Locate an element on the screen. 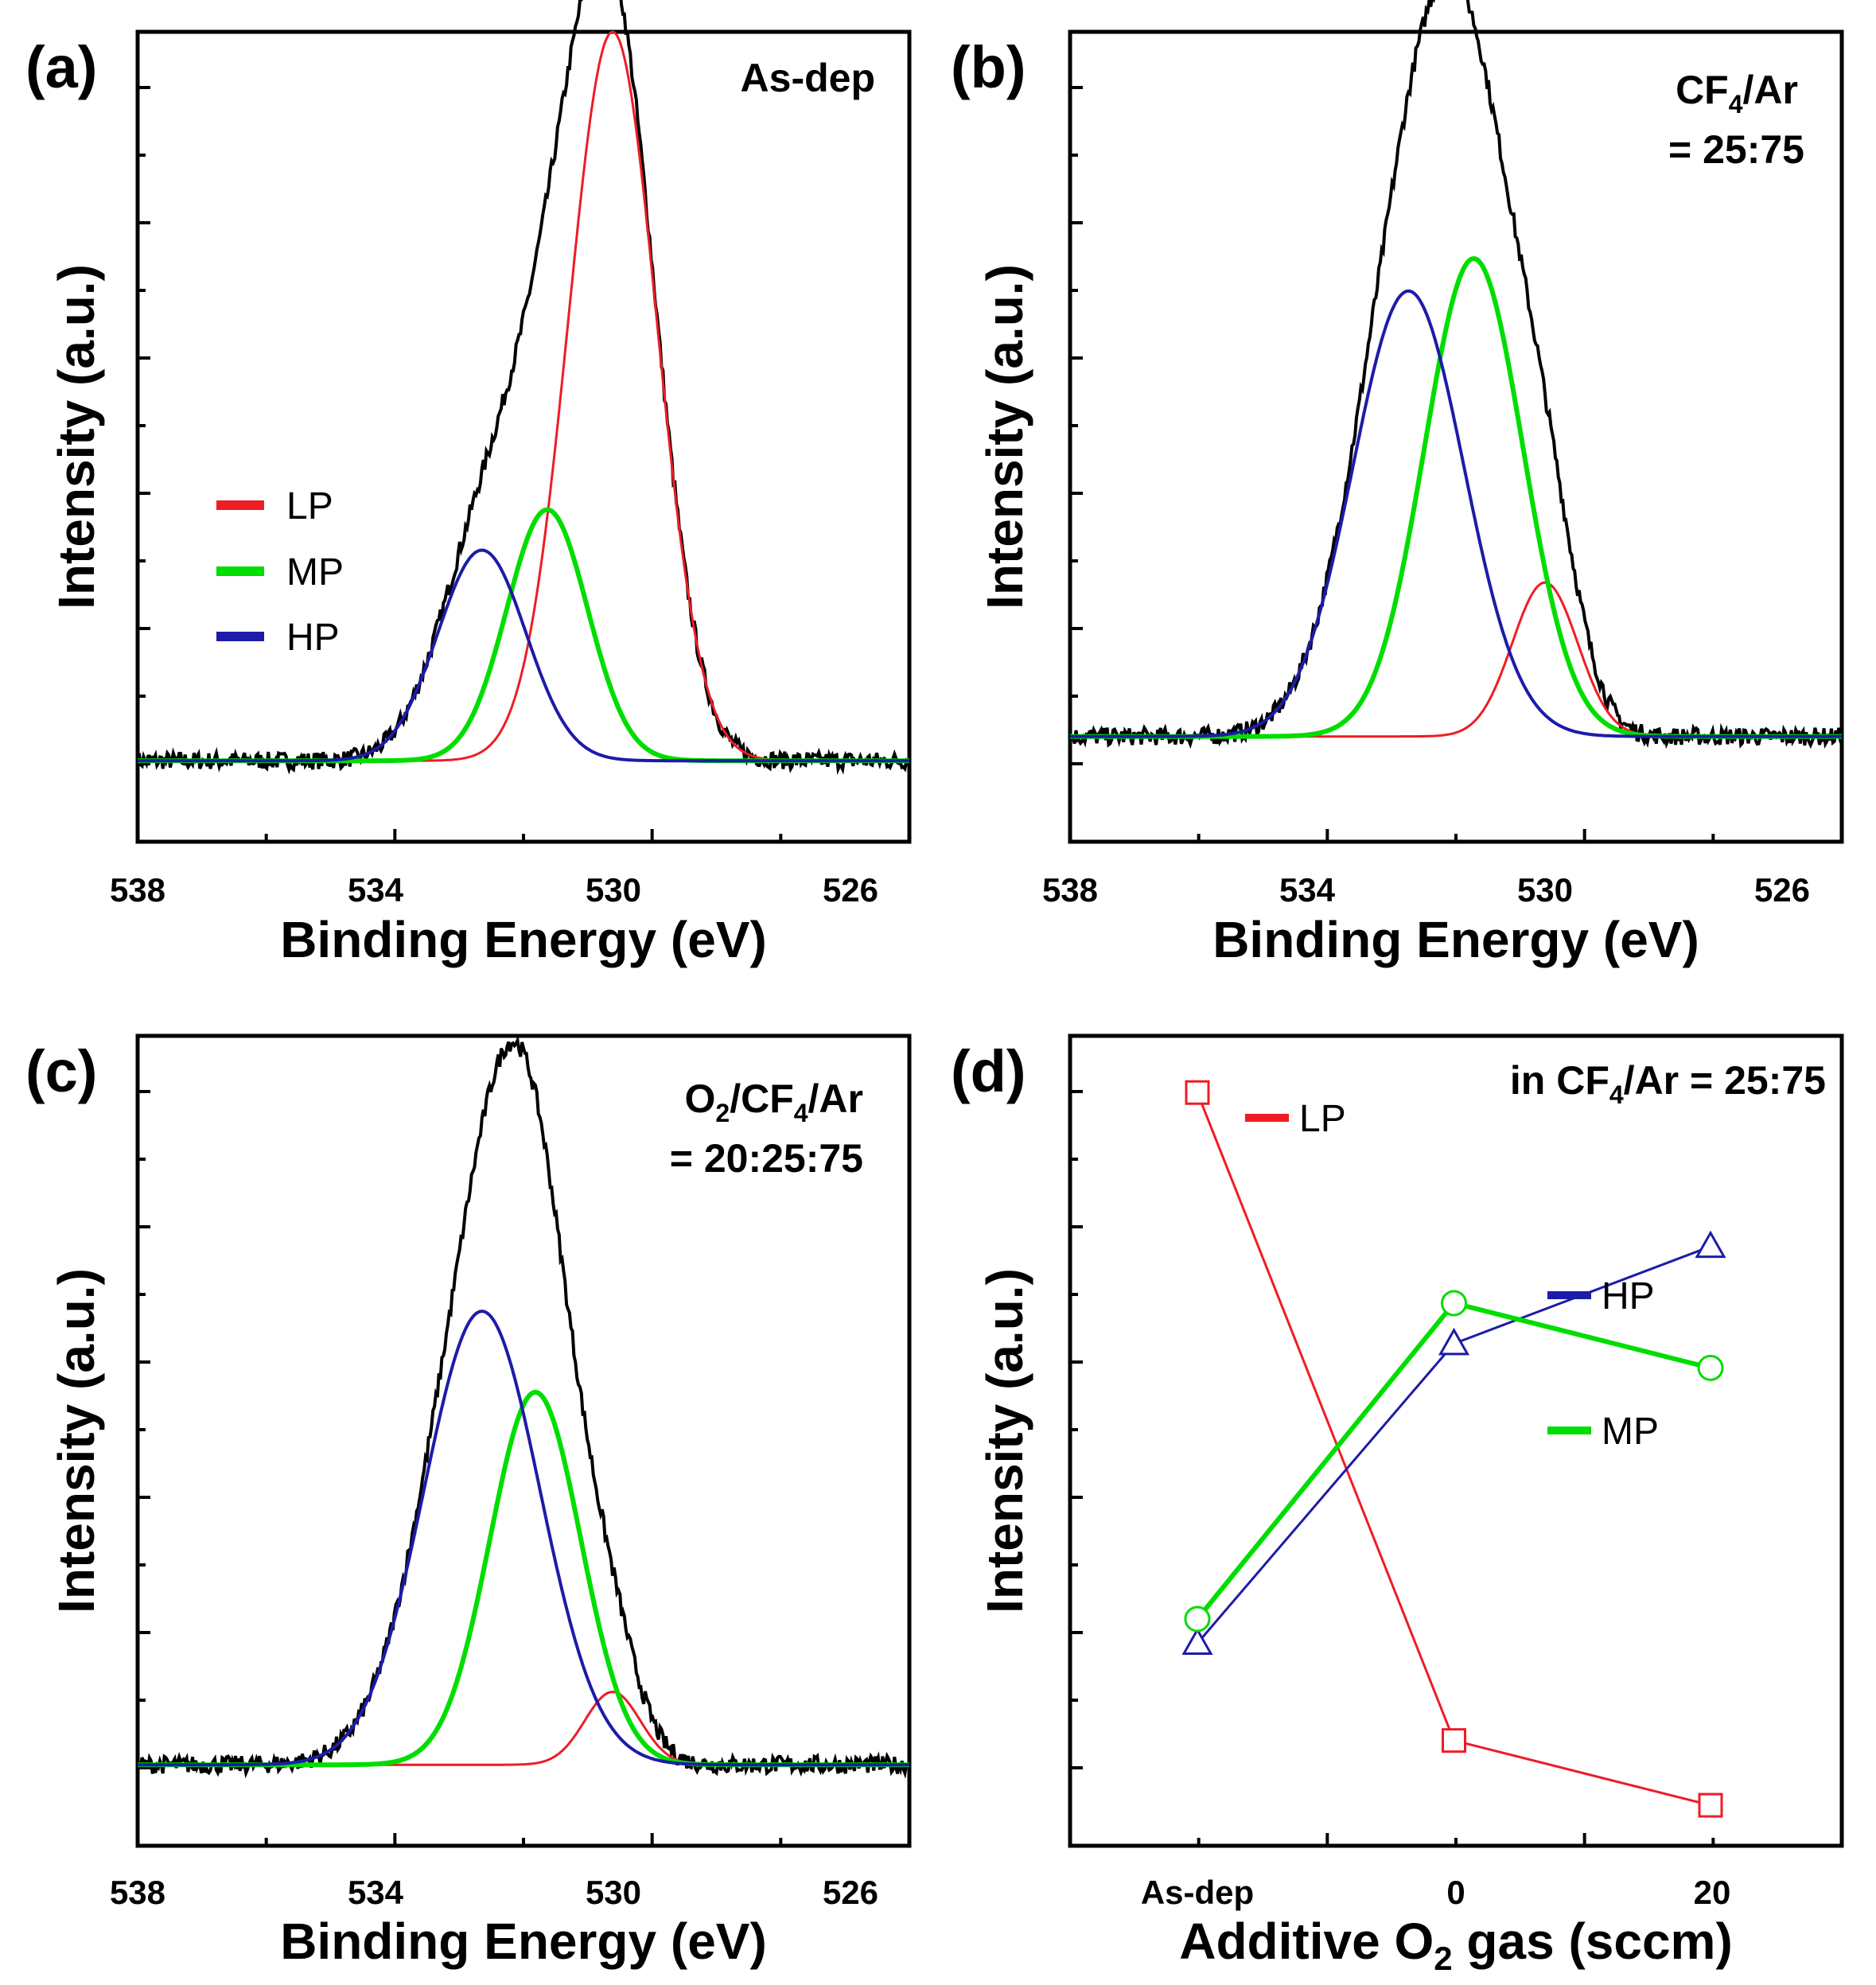  panel-d-xlabel-main: Additive O is located at coordinates (1306, 1942).